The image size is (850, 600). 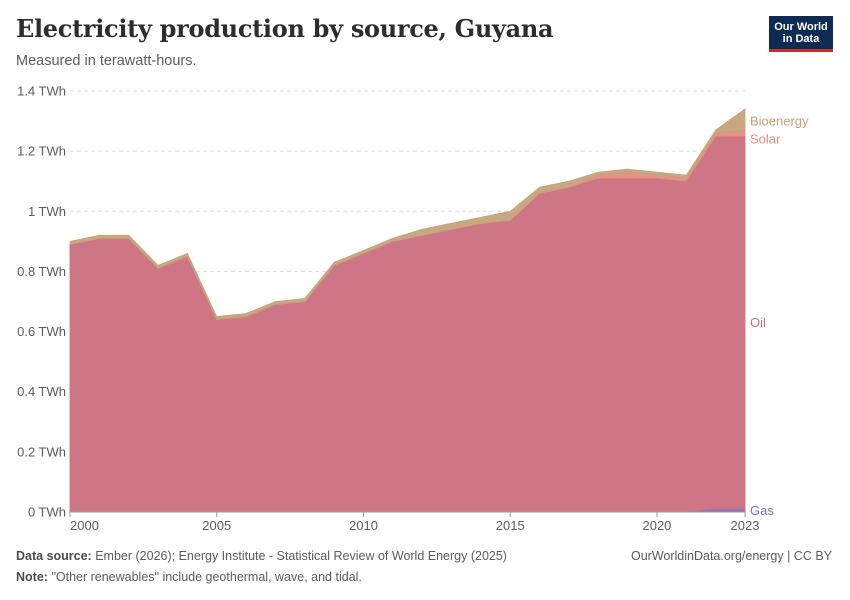 I want to click on chart-title: Electricity production by source, Guyana, so click(x=285, y=28).